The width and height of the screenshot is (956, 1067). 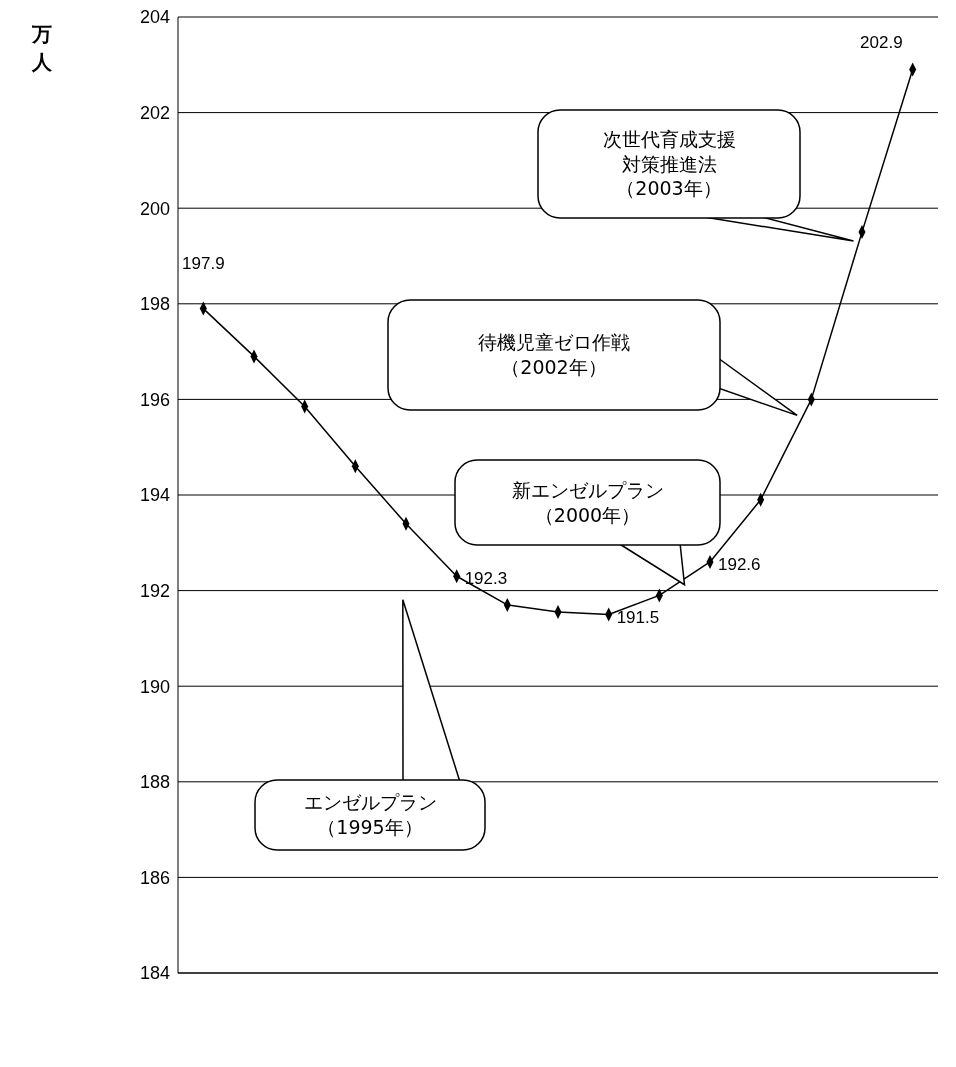 I want to click on y-tick-label: 198, so click(x=154, y=304).